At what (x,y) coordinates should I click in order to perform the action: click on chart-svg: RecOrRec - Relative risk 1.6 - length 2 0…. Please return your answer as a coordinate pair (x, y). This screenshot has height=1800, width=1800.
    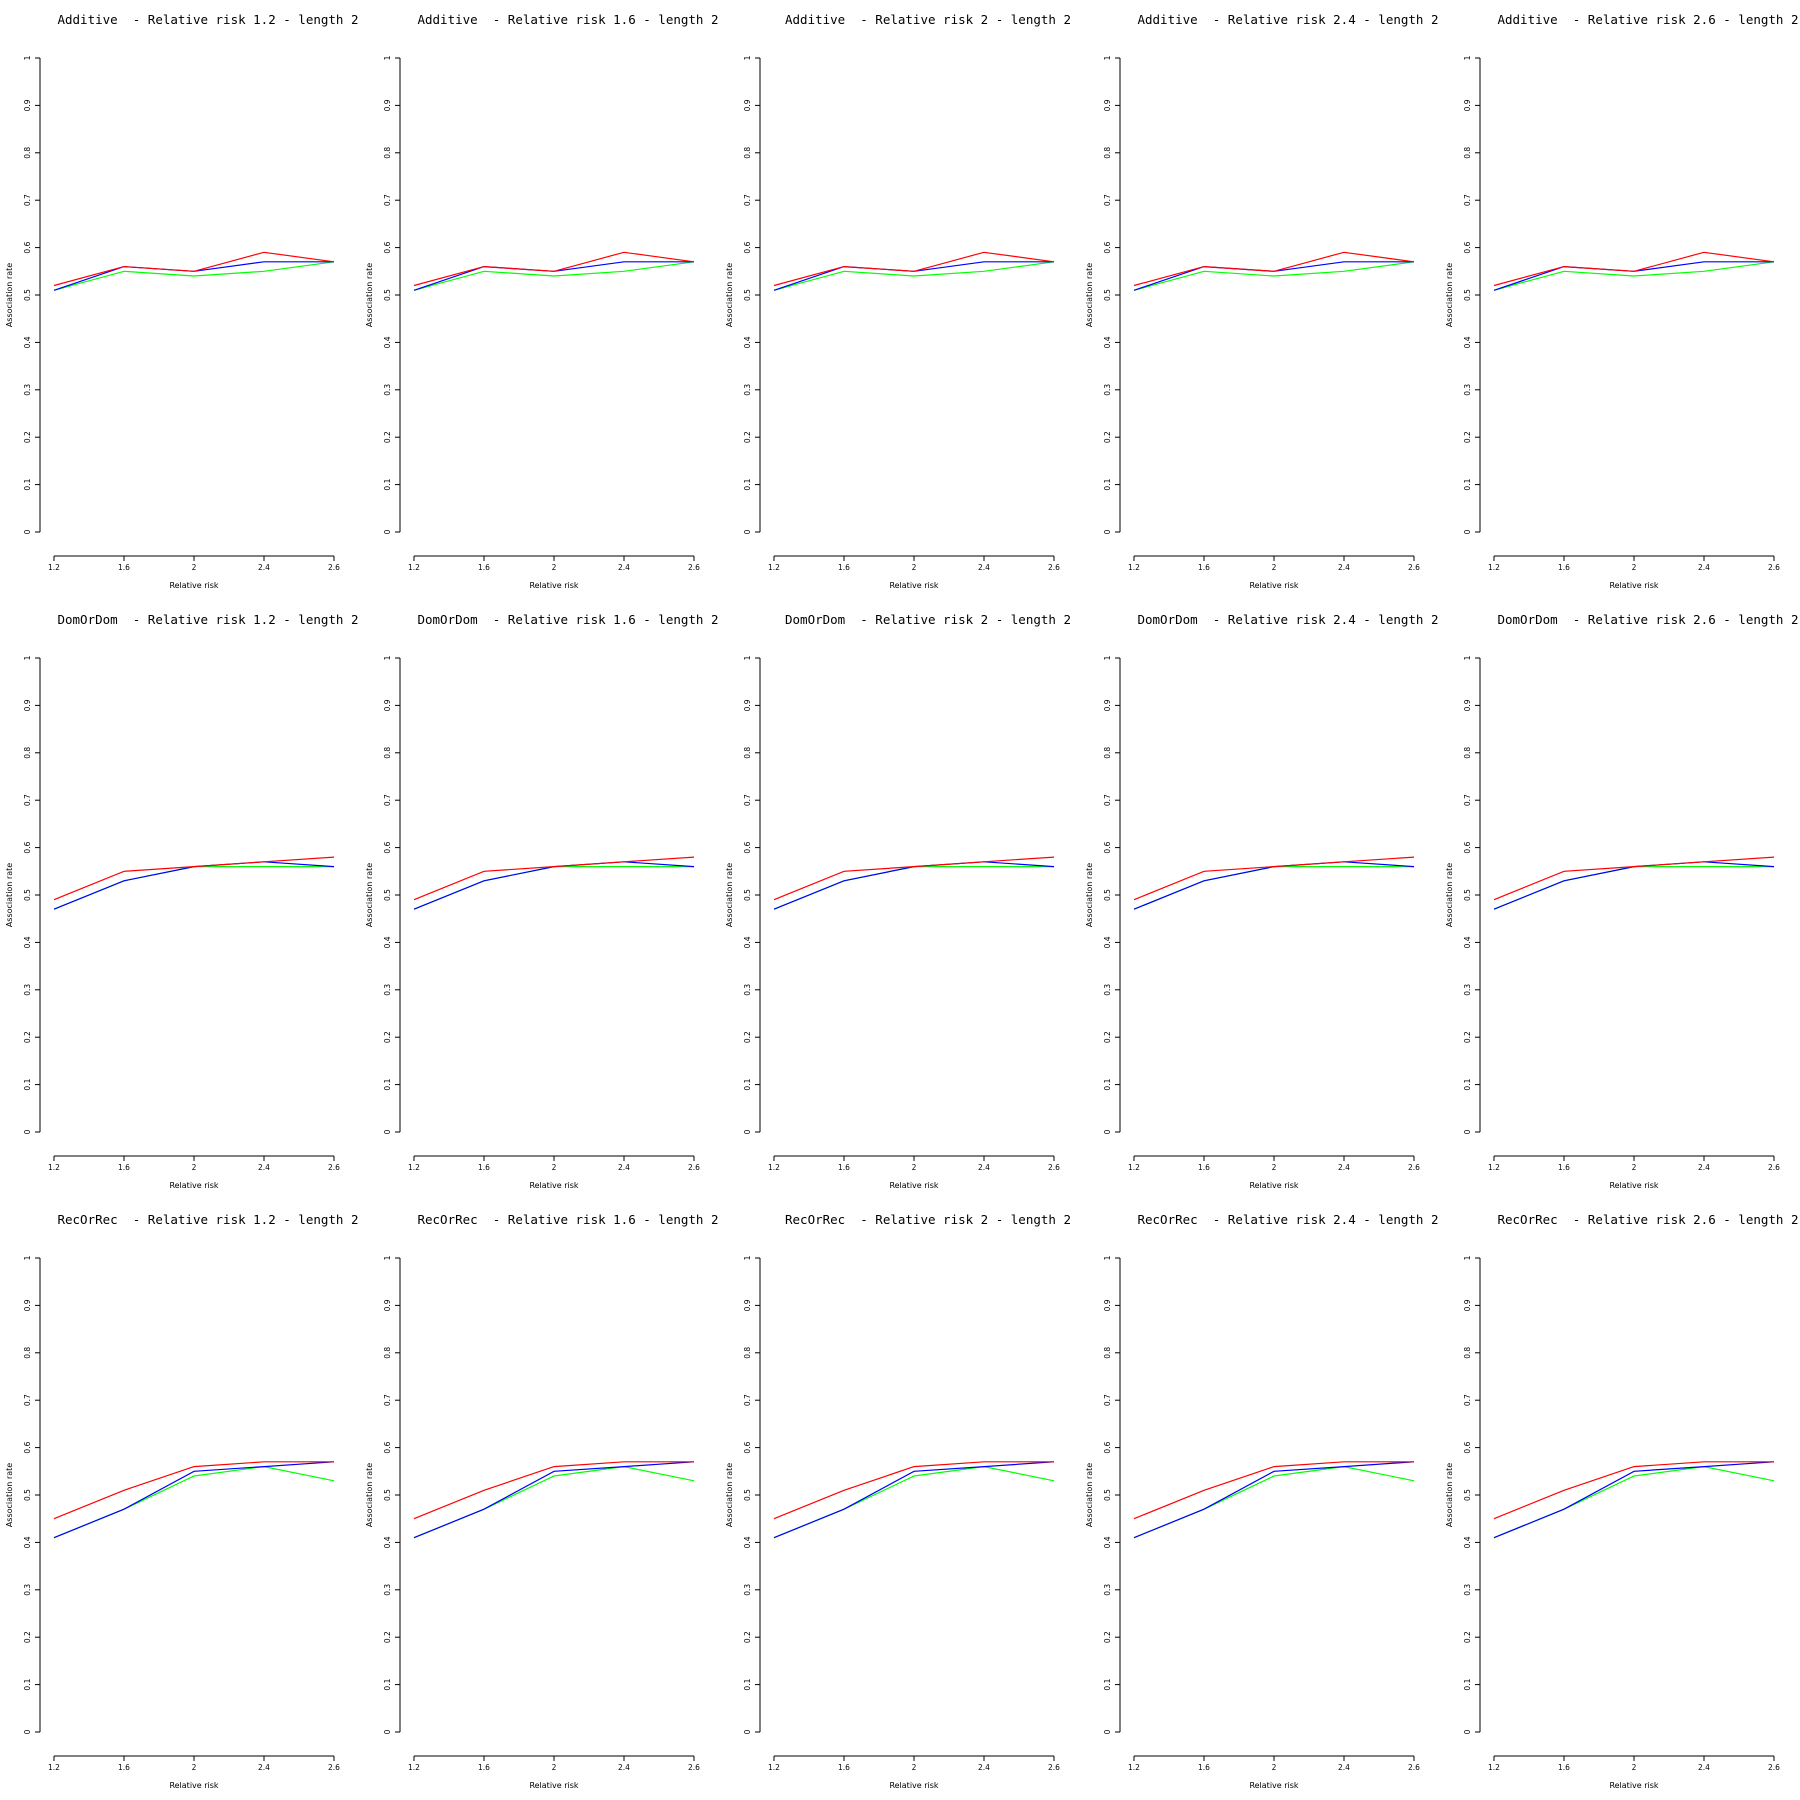
    Looking at the image, I should click on (542, 1501).